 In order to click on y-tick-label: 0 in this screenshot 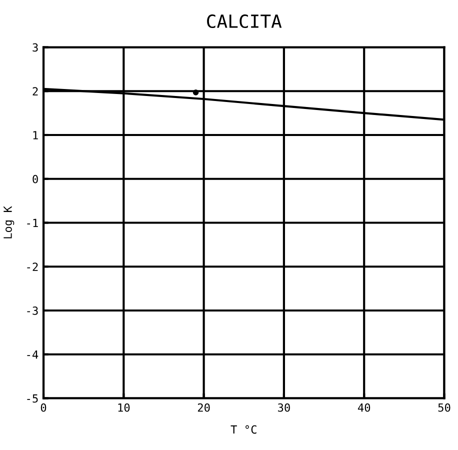, I will do `click(35, 179)`.